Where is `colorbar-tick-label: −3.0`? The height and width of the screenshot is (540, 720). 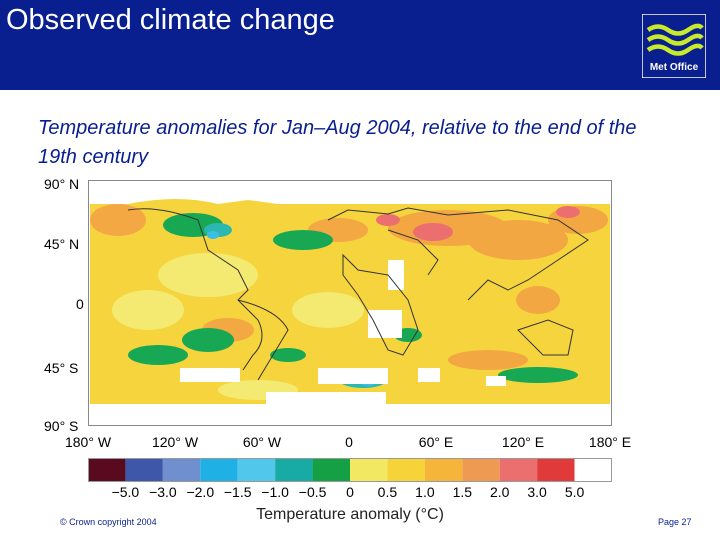 colorbar-tick-label: −3.0 is located at coordinates (163, 492).